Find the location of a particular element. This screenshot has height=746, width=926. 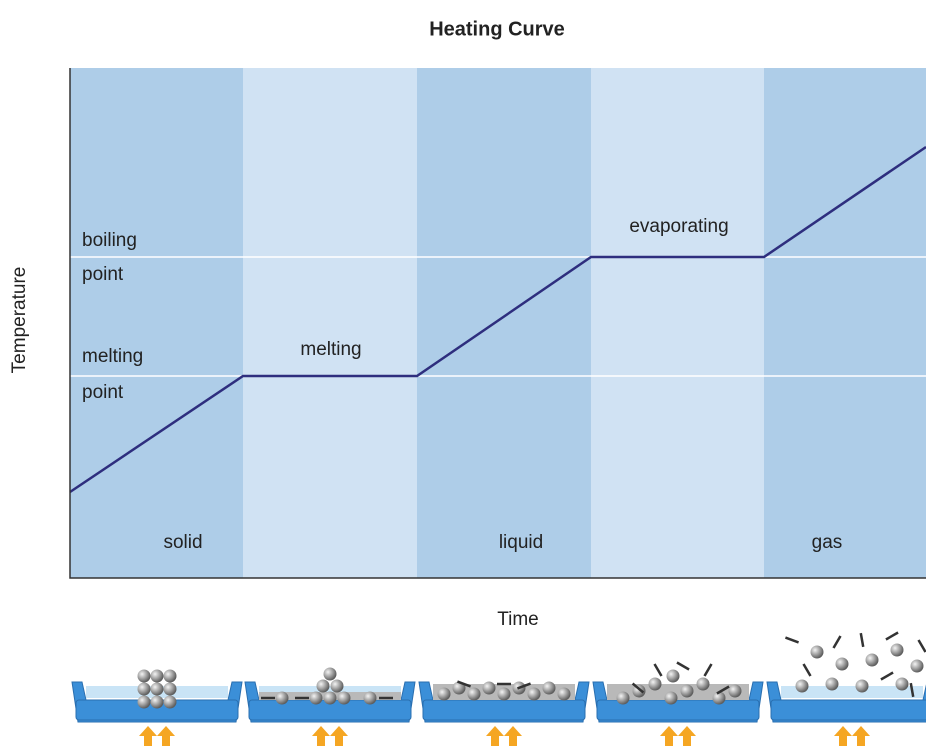

reference-label: boiling is located at coordinates (109, 240).